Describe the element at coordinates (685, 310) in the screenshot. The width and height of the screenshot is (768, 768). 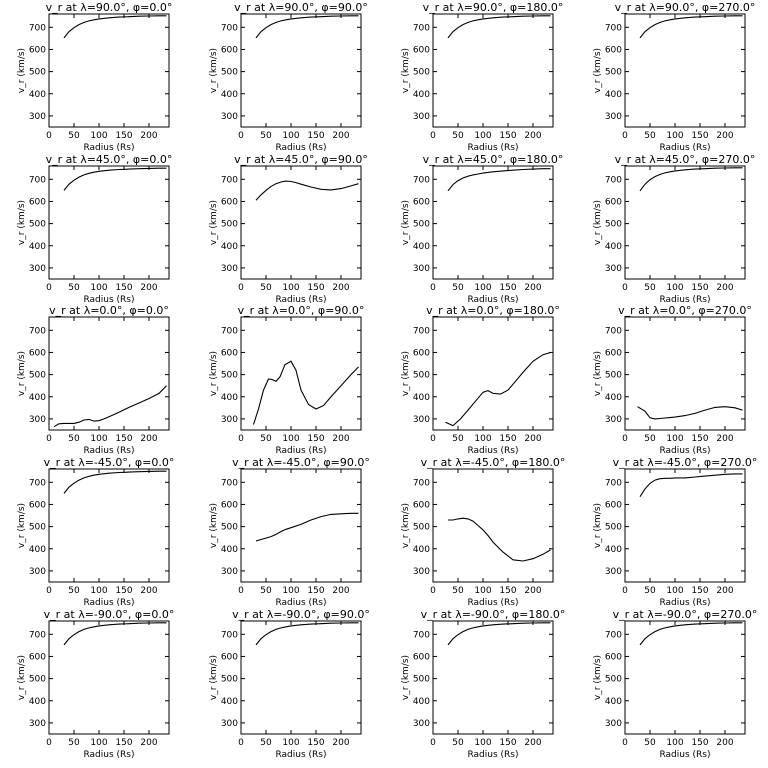
I see `panel-title: v_r at λ=0.0°, φ=270.0°` at that location.